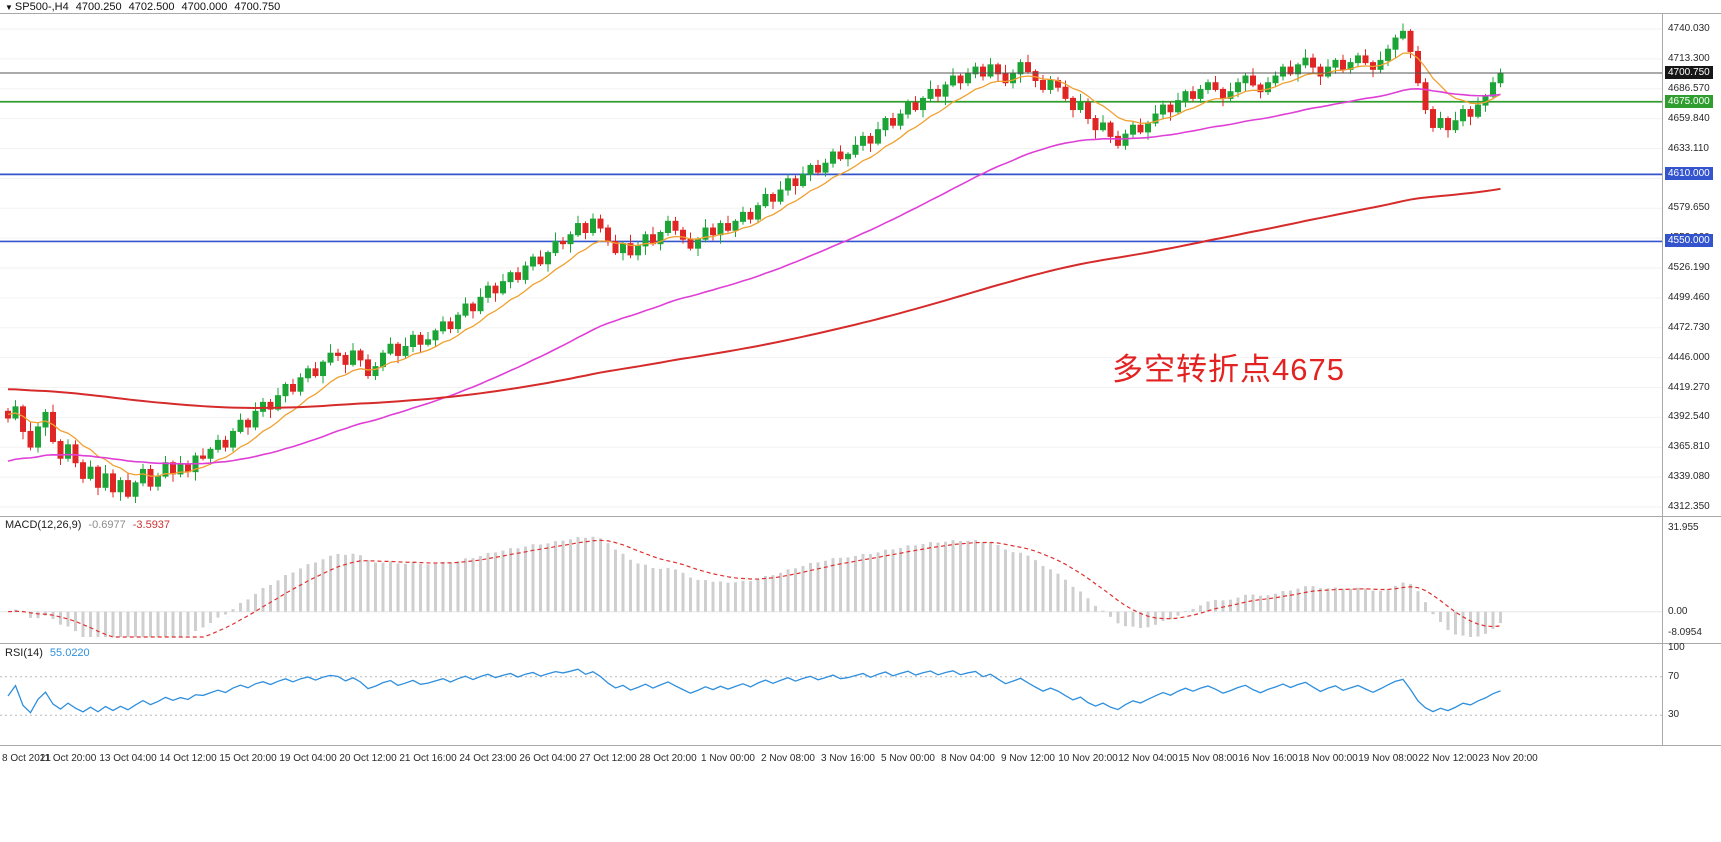 This screenshot has width=1721, height=842. Describe the element at coordinates (9, 7) in the screenshot. I see `chart-marker-icon: ▼` at that location.